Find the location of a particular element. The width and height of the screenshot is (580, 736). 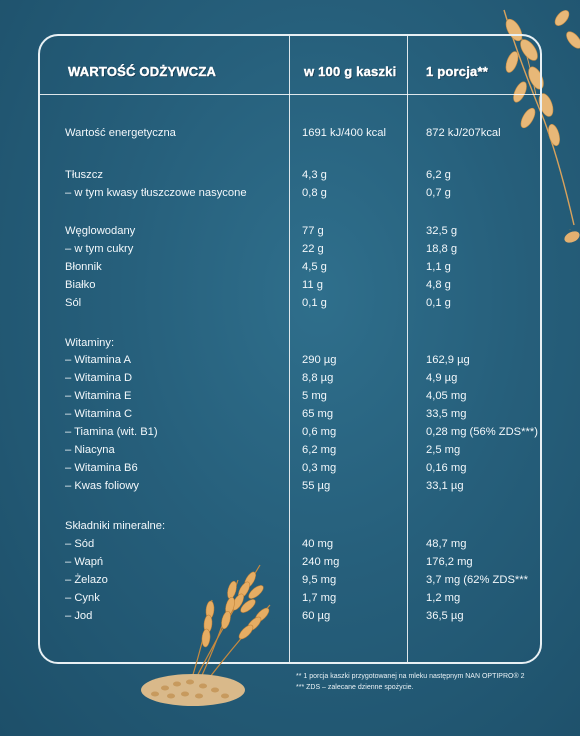

value-per-portion: 2,5 mg is located at coordinates (443, 450).